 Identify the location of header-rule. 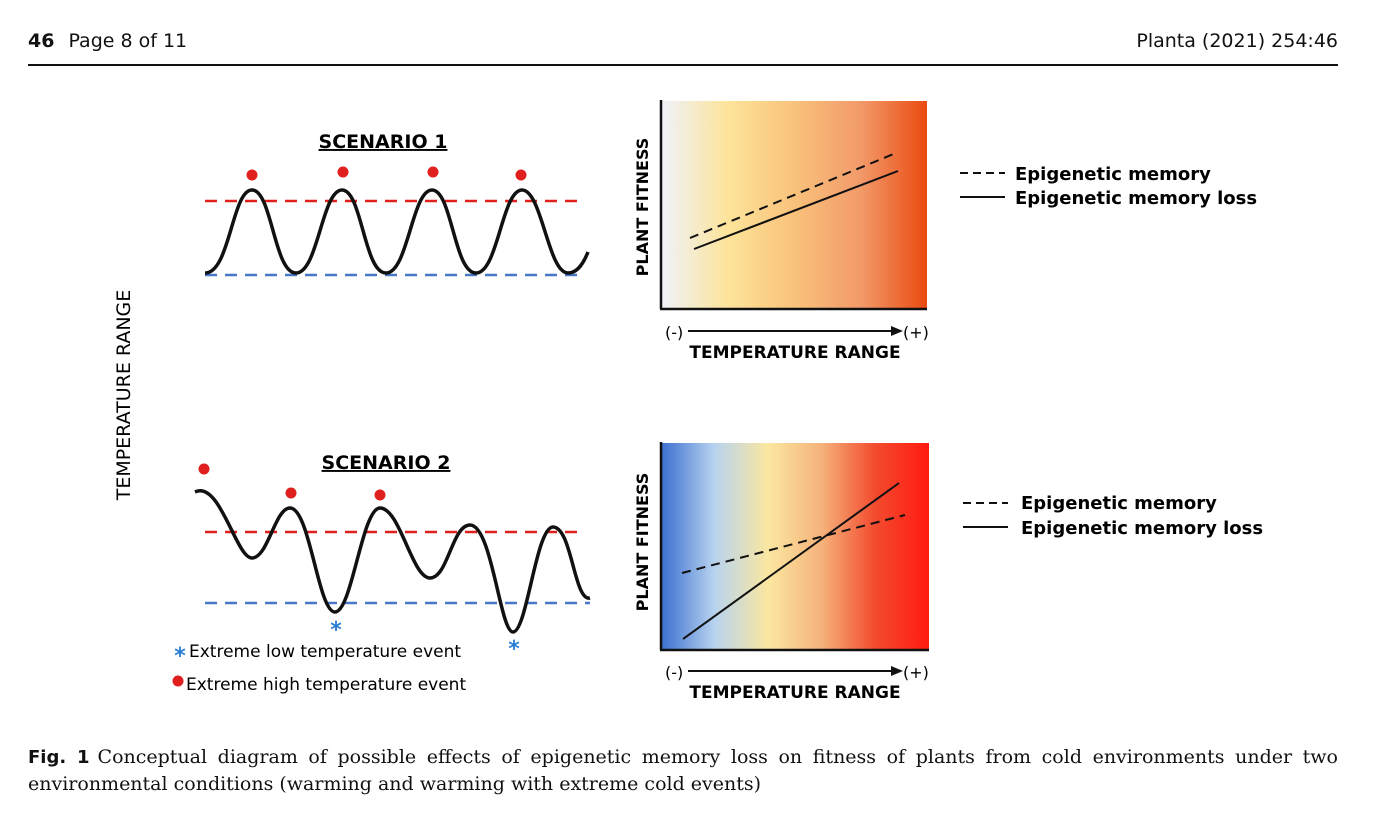
(683, 65).